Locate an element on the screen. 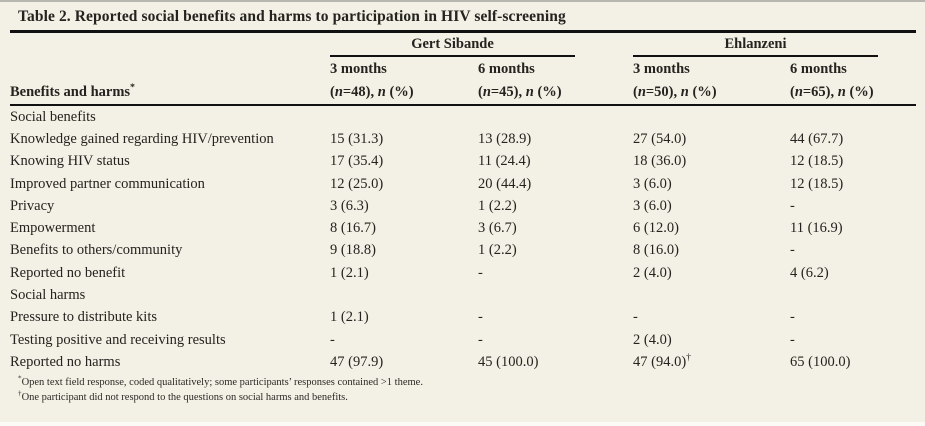  cell: 47 (94.0)† is located at coordinates (711, 362).